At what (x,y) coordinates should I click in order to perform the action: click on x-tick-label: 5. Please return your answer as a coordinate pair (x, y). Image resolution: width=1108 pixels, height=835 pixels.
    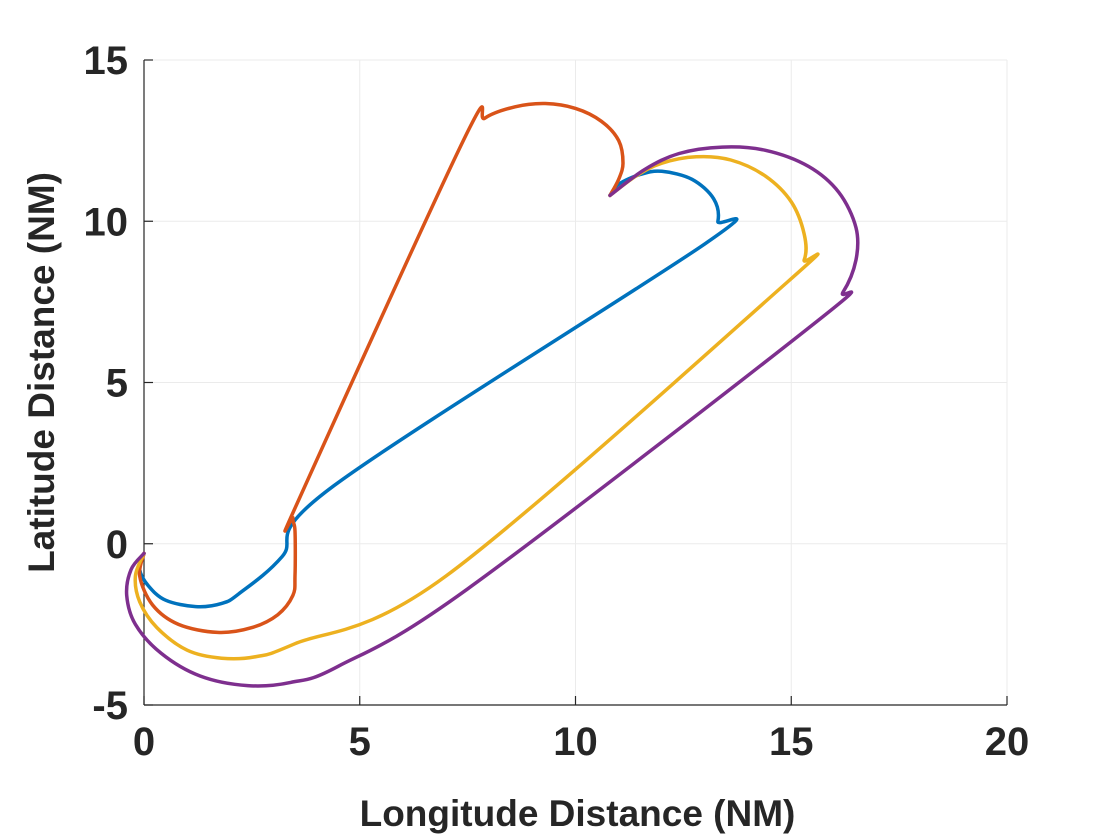
    Looking at the image, I should click on (360, 742).